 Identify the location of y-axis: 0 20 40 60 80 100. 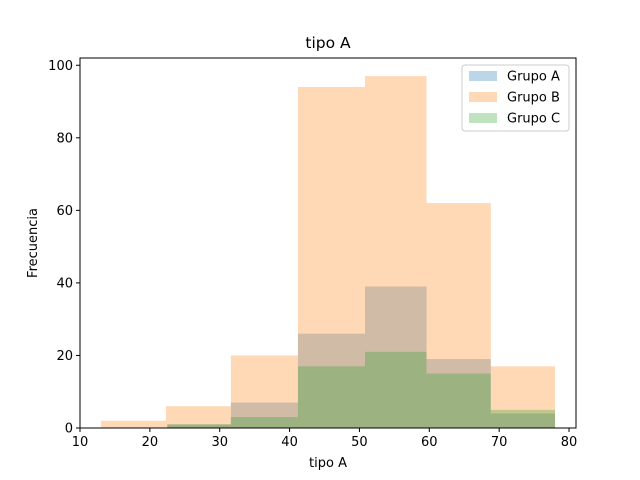
(64, 248).